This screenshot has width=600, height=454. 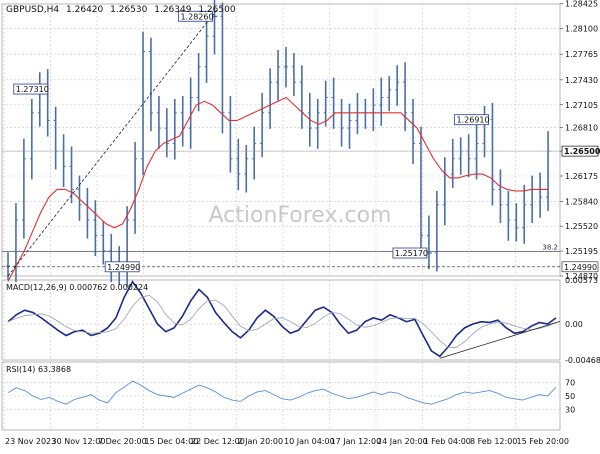 What do you see at coordinates (172, 441) in the screenshot?
I see `x-tick-label: 15 Dec 04:00` at bounding box center [172, 441].